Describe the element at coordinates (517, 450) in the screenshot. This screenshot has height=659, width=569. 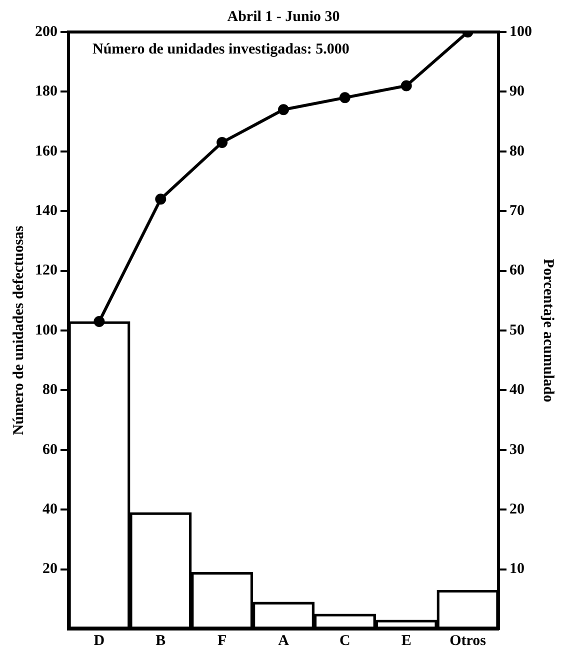
I see `y2-tick-label: 30` at that location.